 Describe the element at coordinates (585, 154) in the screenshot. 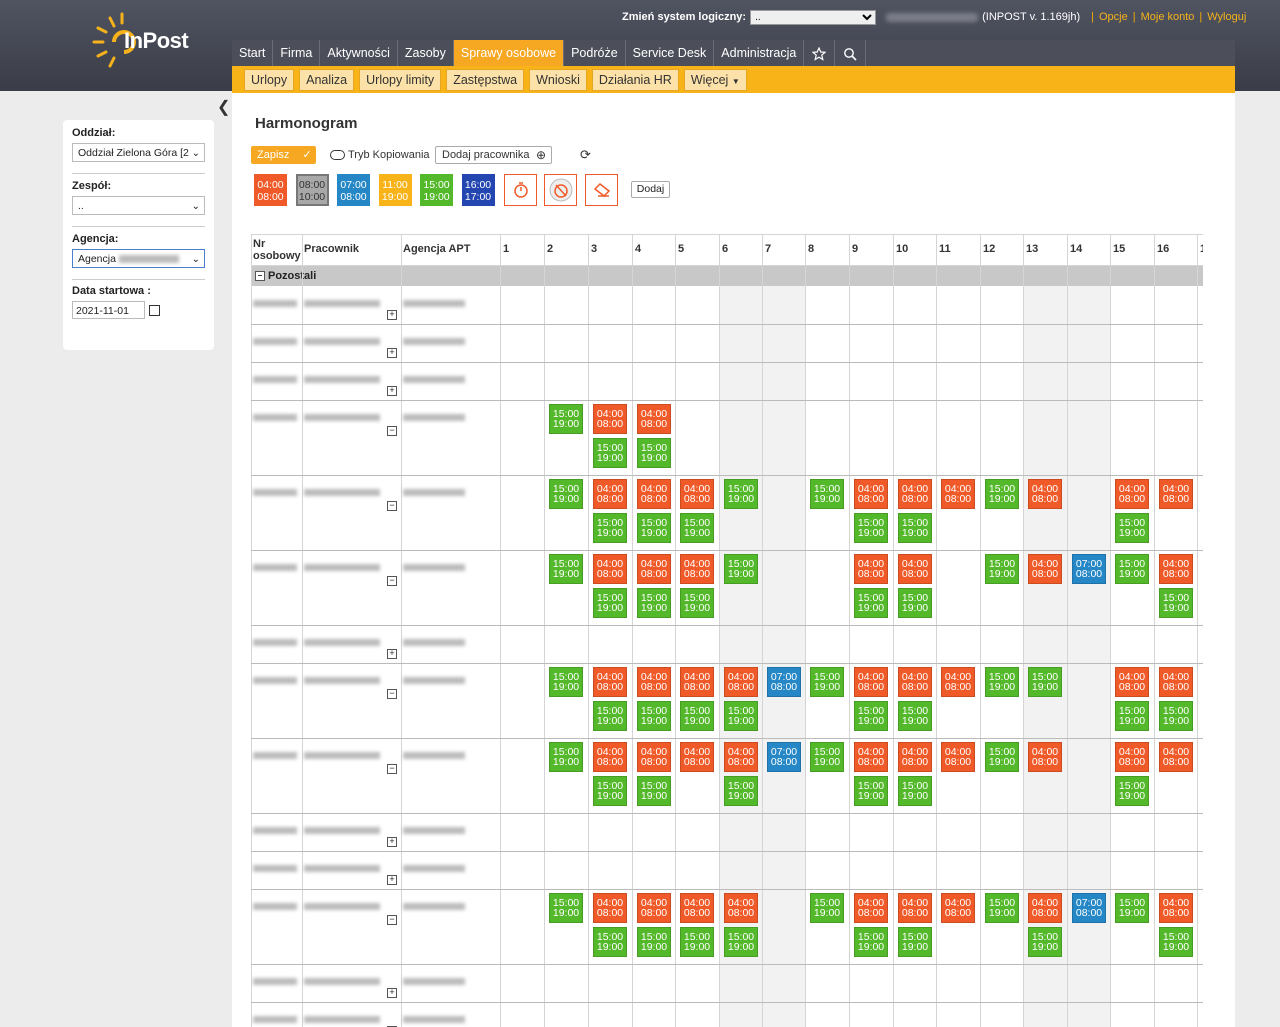

I see `refresh-icon: ⟳` at that location.